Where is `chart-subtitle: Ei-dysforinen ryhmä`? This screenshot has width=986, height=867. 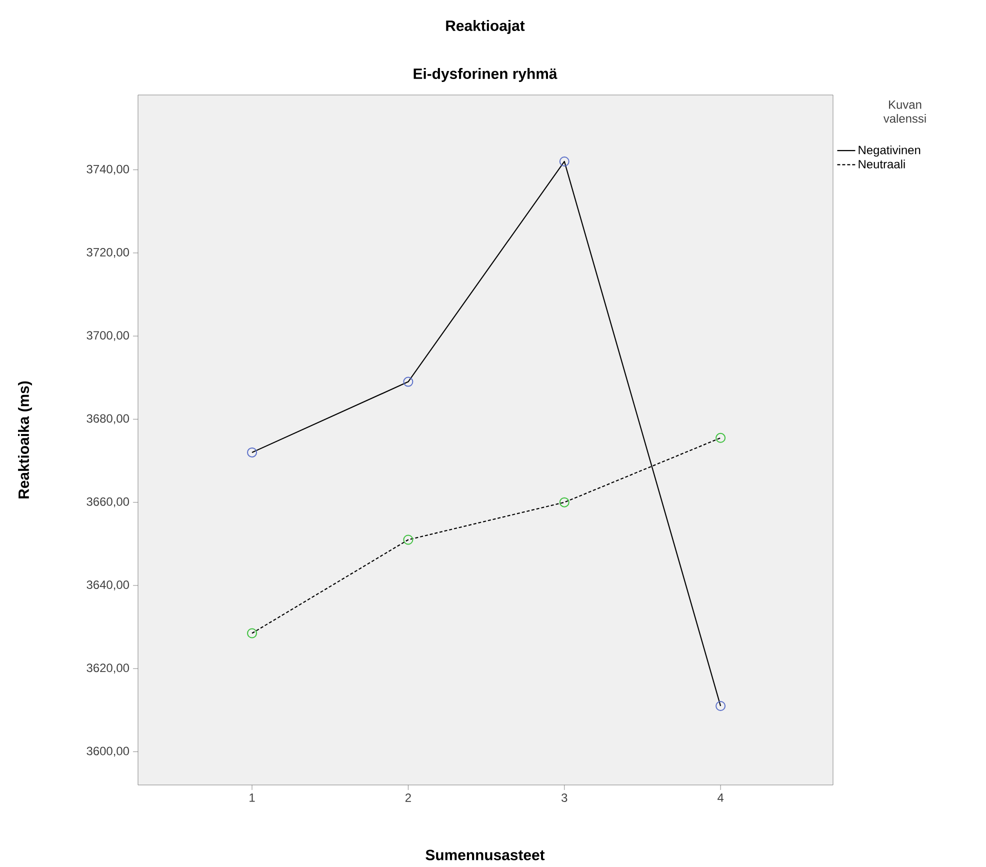
chart-subtitle: Ei-dysforinen ryhmä is located at coordinates (486, 75).